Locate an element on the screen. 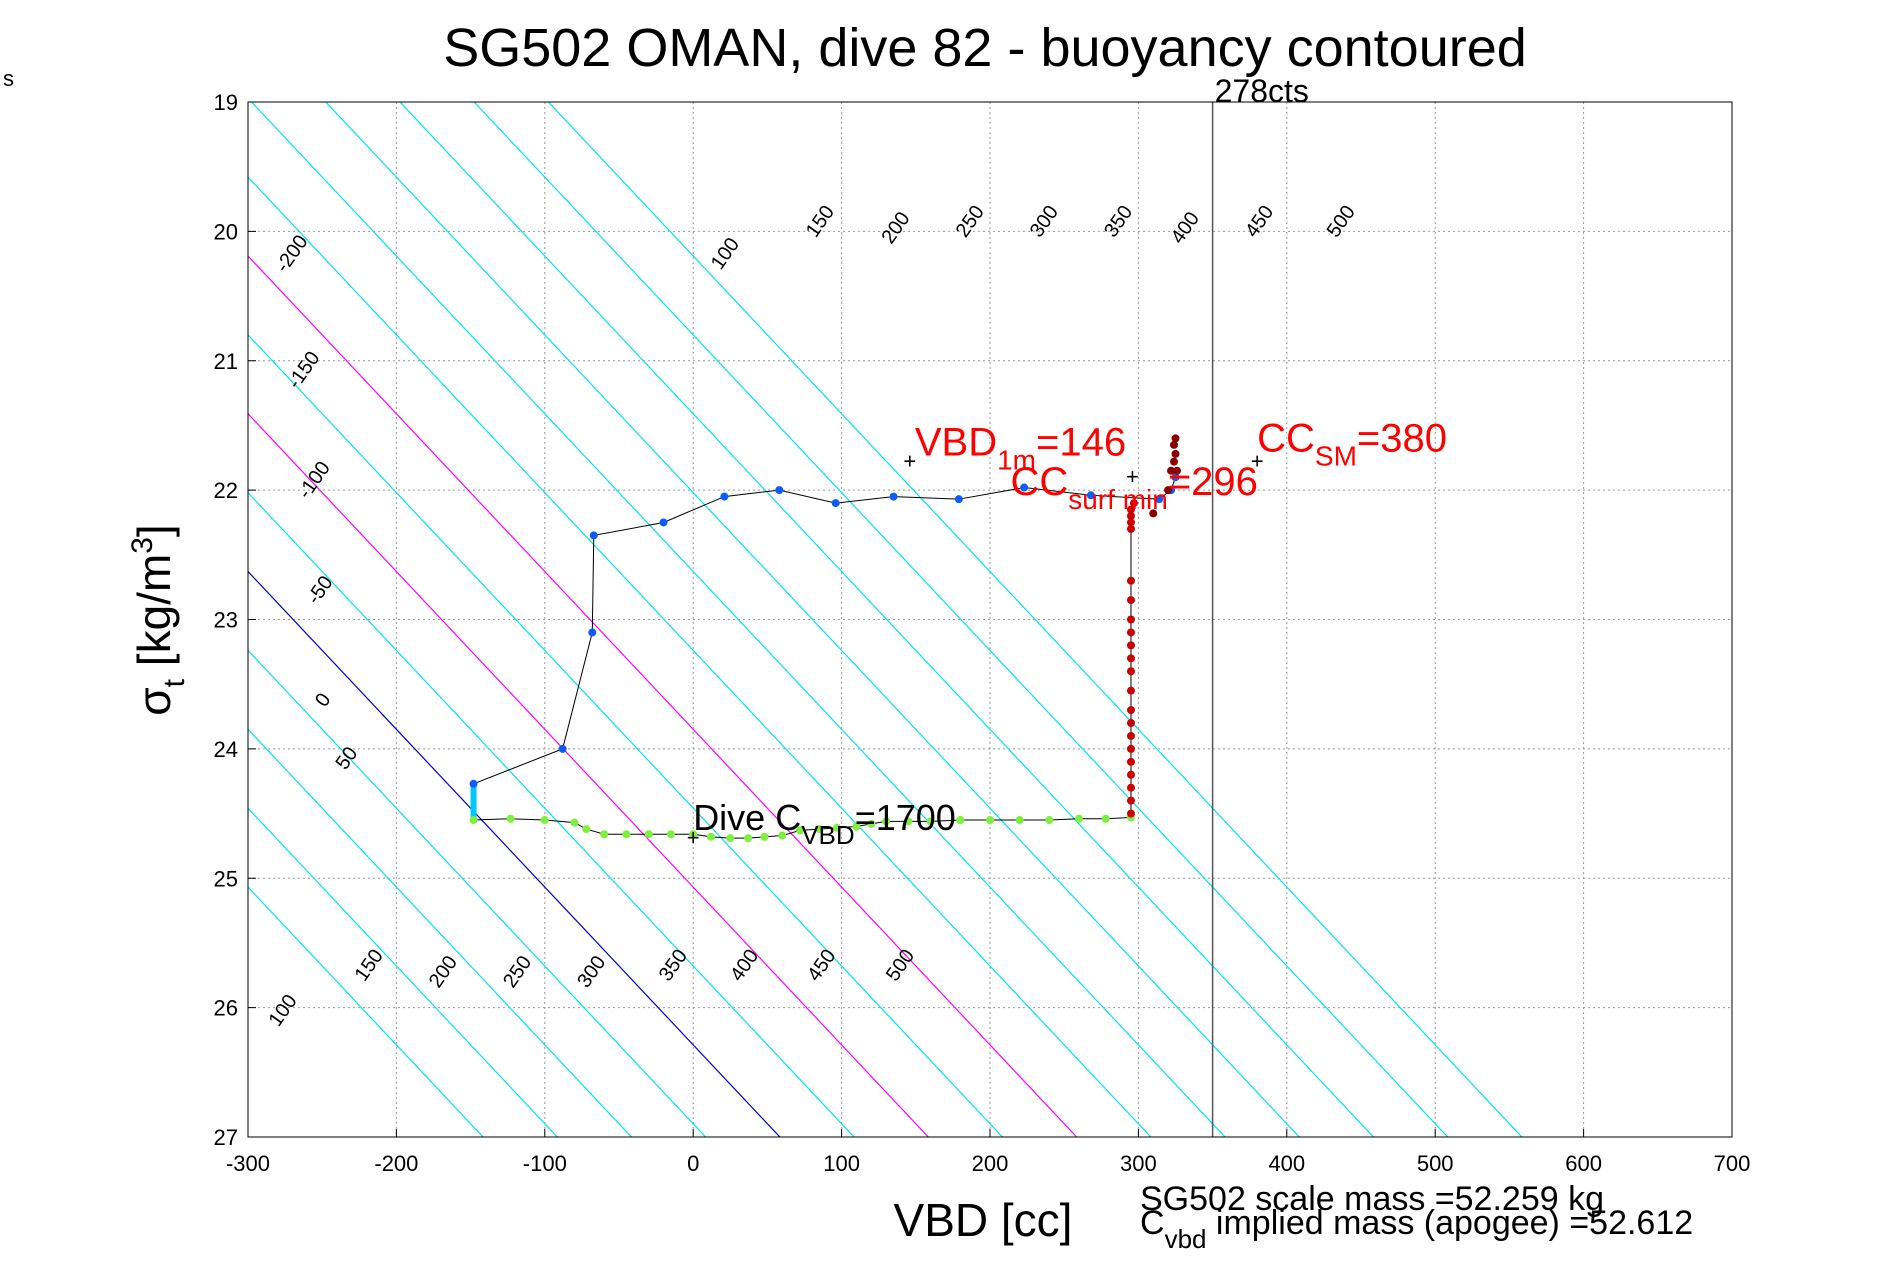 The image size is (1891, 1262). chart-title: SG502 OMAN, dive 82 - buoyancy contoured is located at coordinates (985, 48).